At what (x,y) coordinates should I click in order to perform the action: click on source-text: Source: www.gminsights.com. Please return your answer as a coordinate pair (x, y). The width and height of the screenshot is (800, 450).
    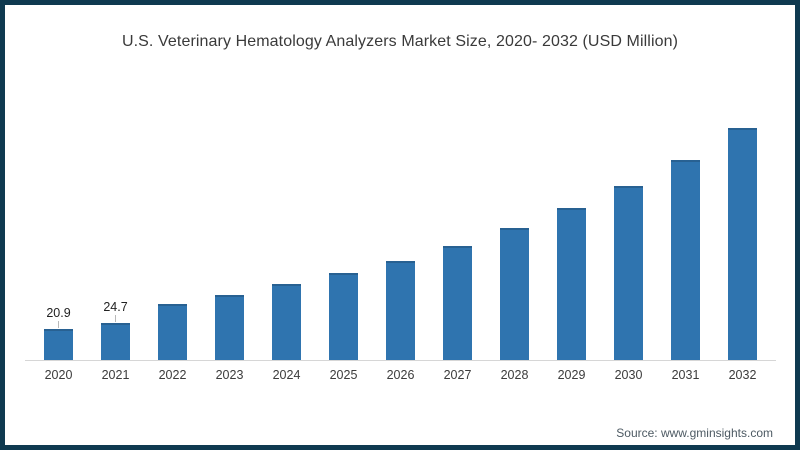
    Looking at the image, I should click on (694, 433).